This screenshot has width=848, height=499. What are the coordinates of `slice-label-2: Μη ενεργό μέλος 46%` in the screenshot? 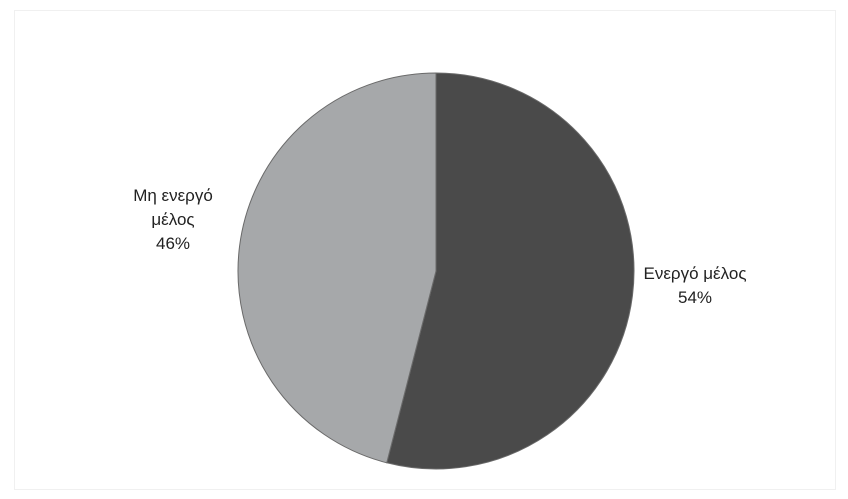 It's located at (173, 219).